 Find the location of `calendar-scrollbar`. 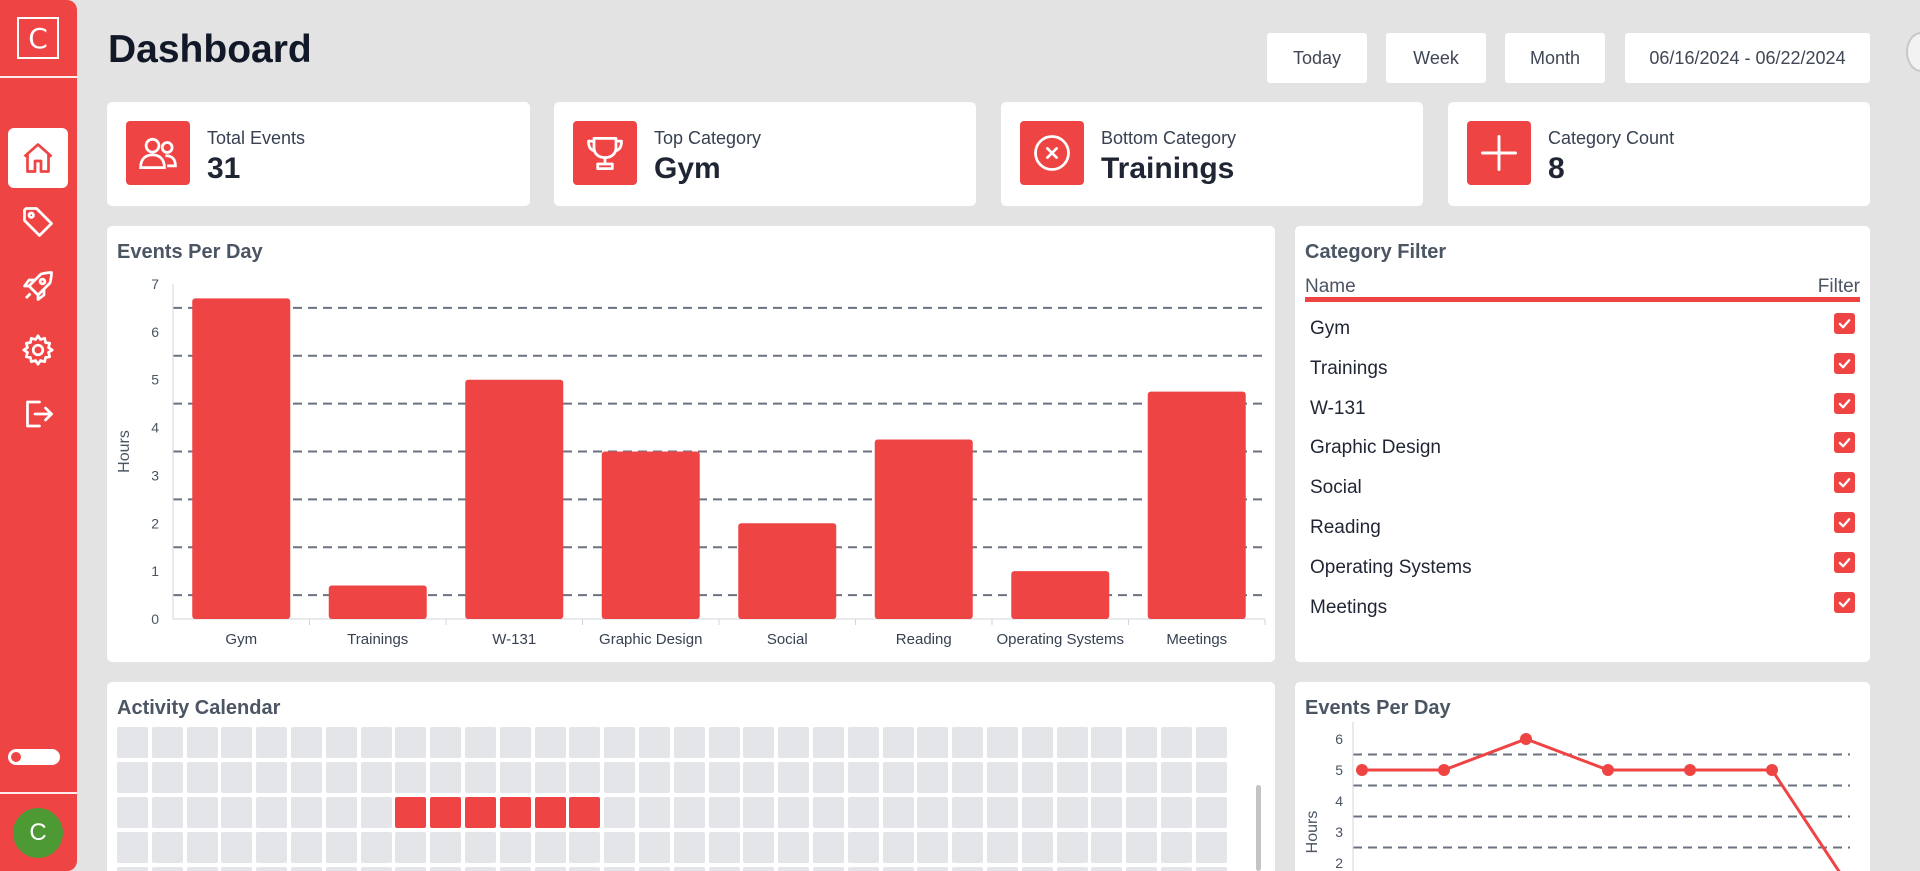

calendar-scrollbar is located at coordinates (1258, 828).